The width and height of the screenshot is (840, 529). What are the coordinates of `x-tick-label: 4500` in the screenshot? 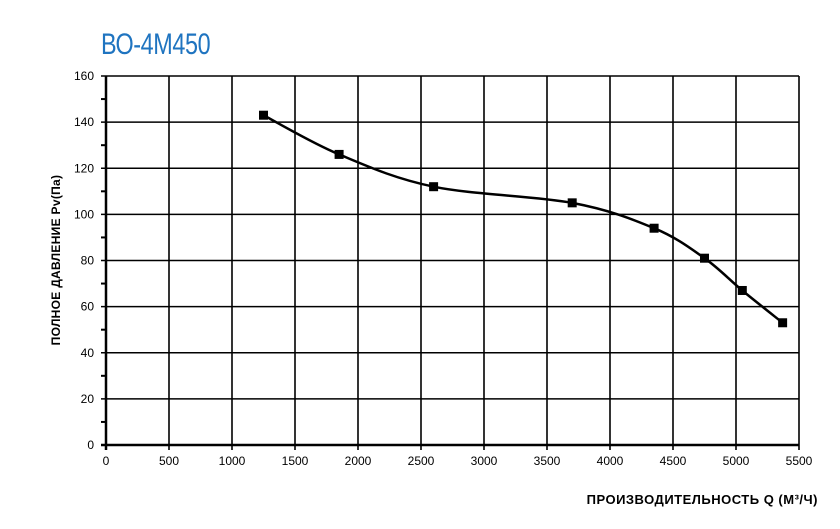 It's located at (673, 461).